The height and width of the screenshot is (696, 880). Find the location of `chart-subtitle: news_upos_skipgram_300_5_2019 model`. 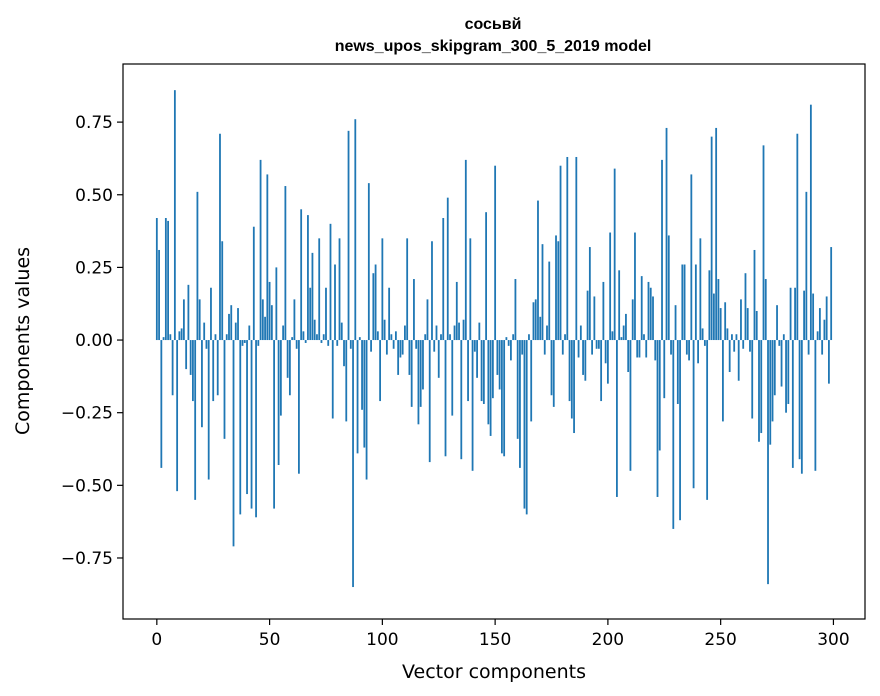

chart-subtitle: news_upos_skipgram_300_5_2019 model is located at coordinates (493, 46).